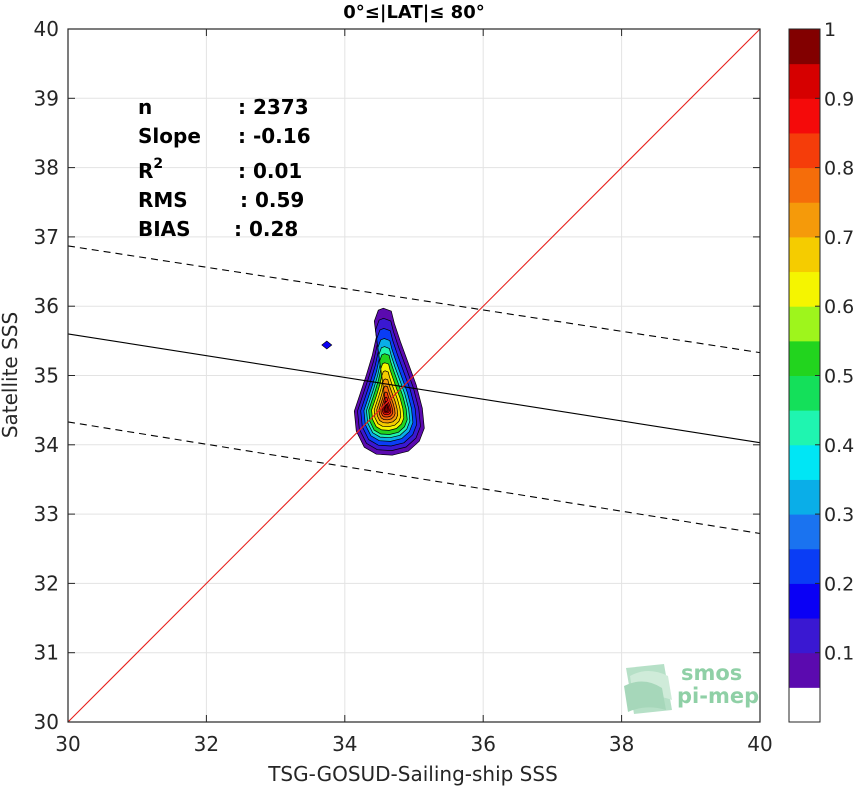 The width and height of the screenshot is (857, 788). Describe the element at coordinates (163, 200) in the screenshot. I see `stat-label: RMS` at that location.